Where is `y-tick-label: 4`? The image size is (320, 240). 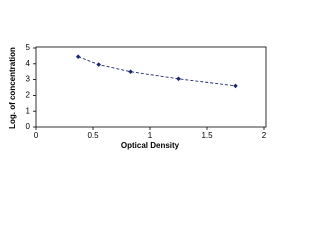 y-tick-label: 4 is located at coordinates (28, 63).